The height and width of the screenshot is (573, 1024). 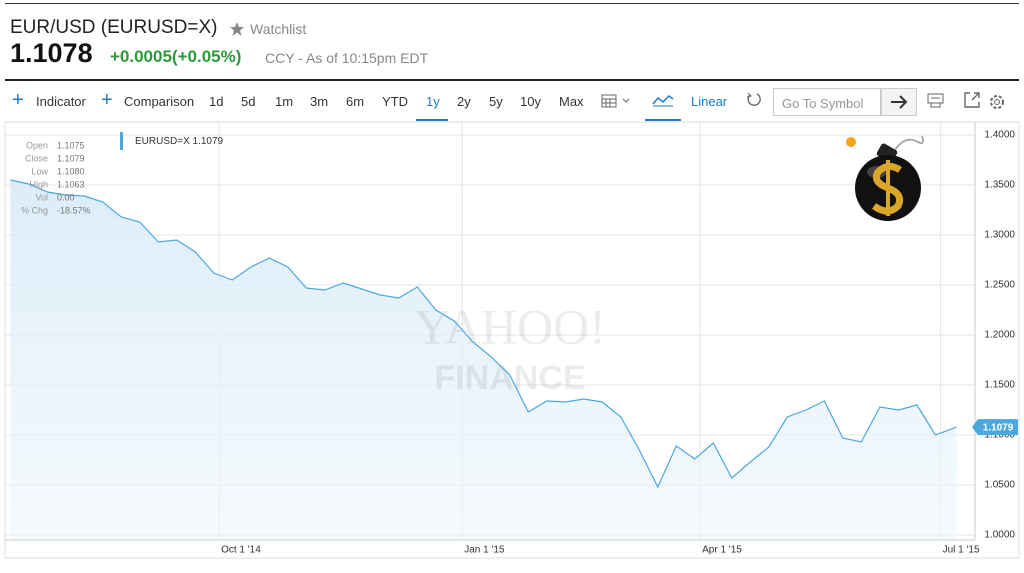 What do you see at coordinates (512, 3) in the screenshot?
I see `top-rule` at bounding box center [512, 3].